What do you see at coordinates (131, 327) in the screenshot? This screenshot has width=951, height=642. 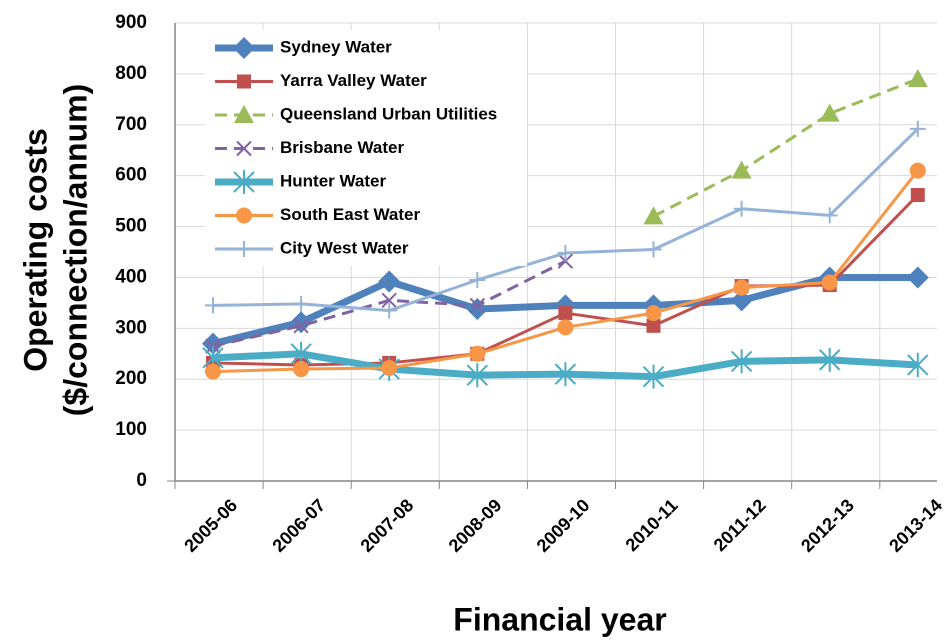 I see `y-tick-label: 300` at bounding box center [131, 327].